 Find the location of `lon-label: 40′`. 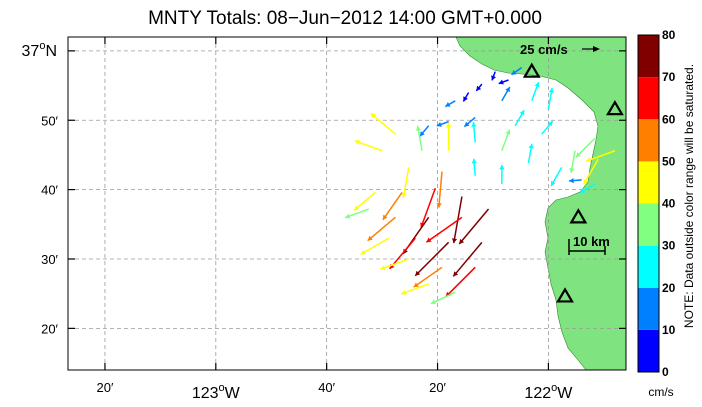

lon-label: 40′ is located at coordinates (326, 387).